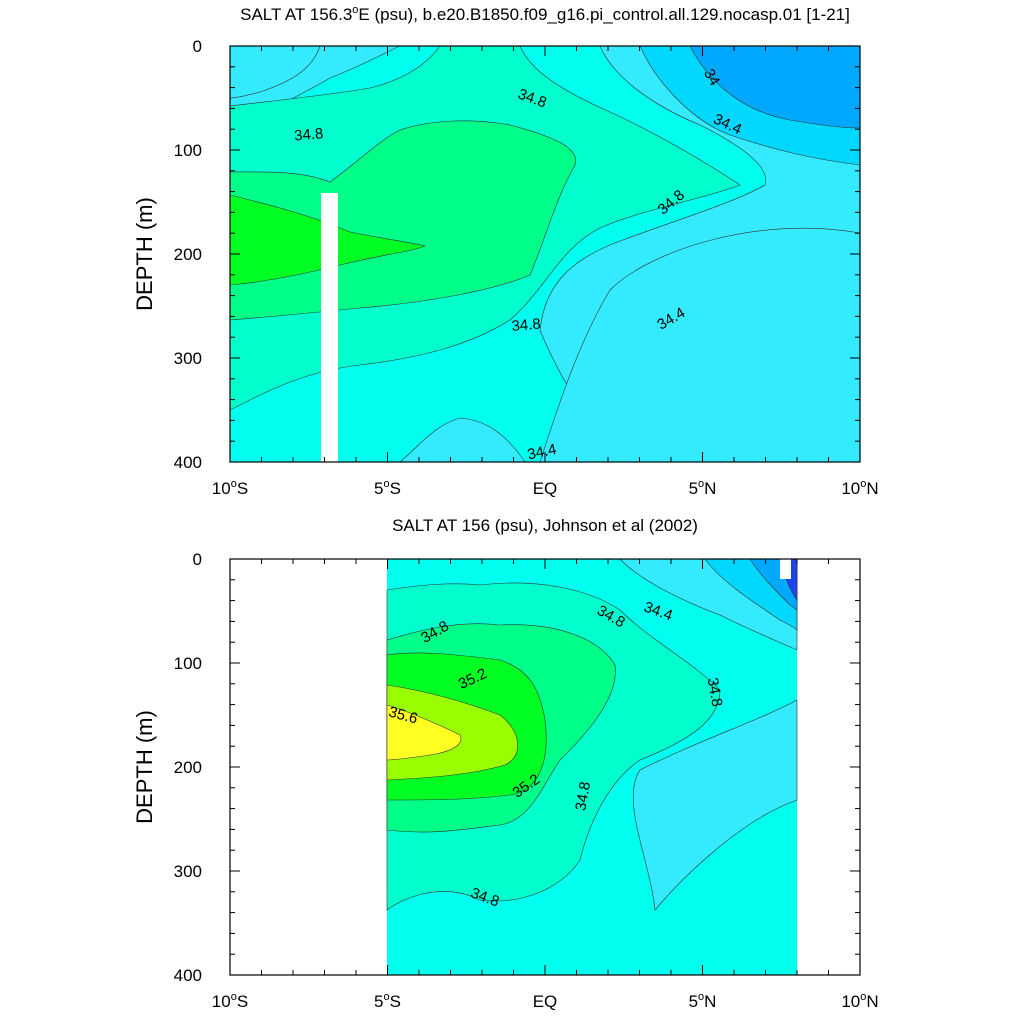 The width and height of the screenshot is (1024, 1024). Describe the element at coordinates (711, 77) in the screenshot. I see `contour-label: 34` at that location.